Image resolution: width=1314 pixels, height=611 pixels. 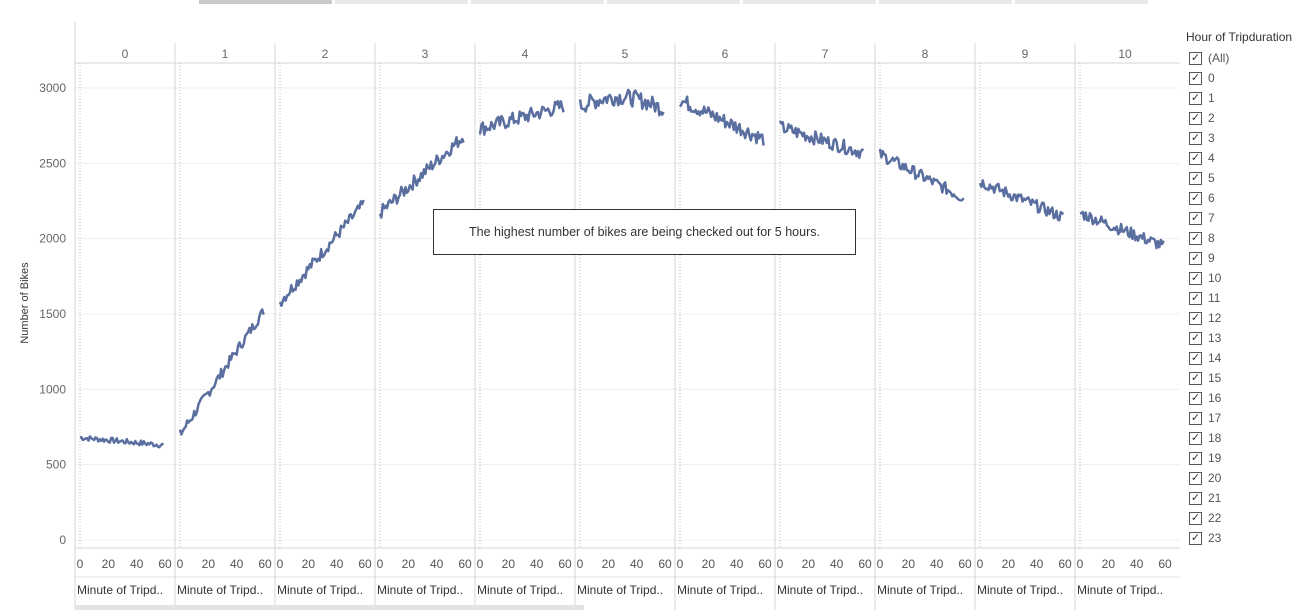 I want to click on filter-item: ✓ 16, so click(x=1247, y=398).